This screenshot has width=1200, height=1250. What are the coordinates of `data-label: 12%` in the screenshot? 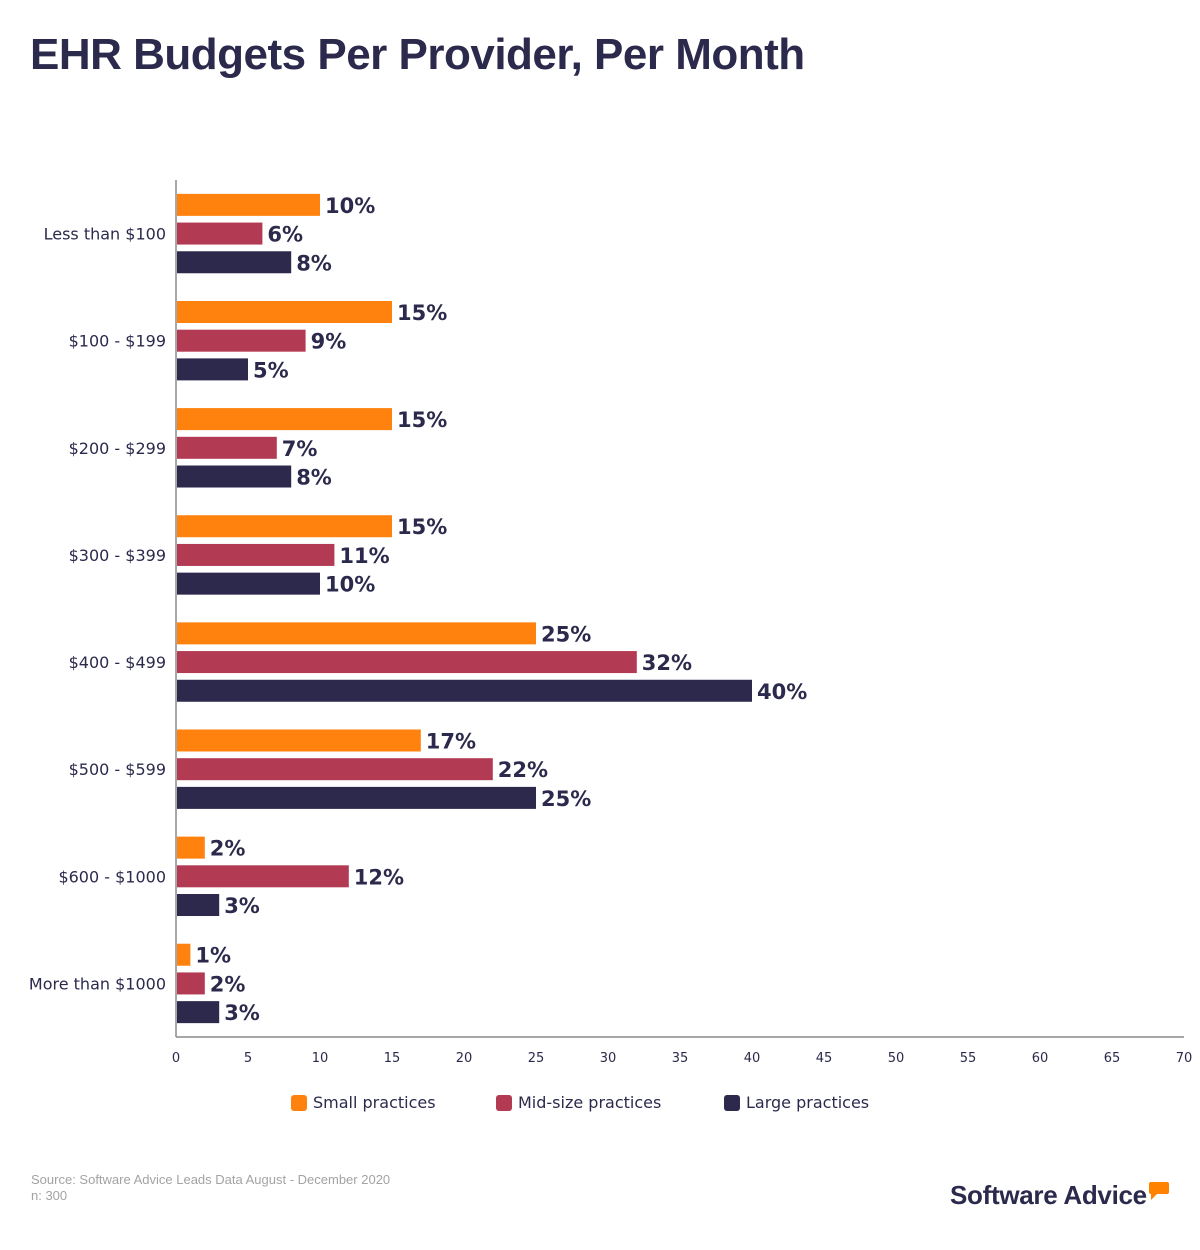 It's located at (379, 877).